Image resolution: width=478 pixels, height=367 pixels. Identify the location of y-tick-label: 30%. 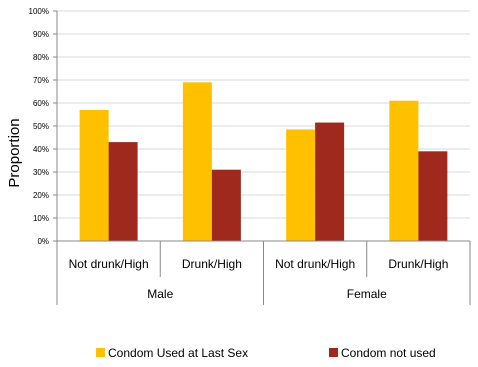
(41, 172).